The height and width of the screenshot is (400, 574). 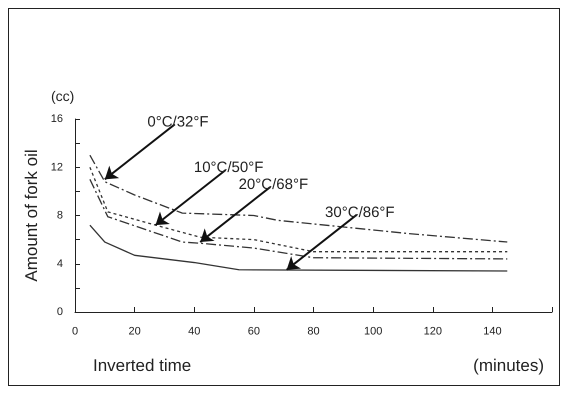 I want to click on y-tick-label: 4, so click(x=59, y=264).